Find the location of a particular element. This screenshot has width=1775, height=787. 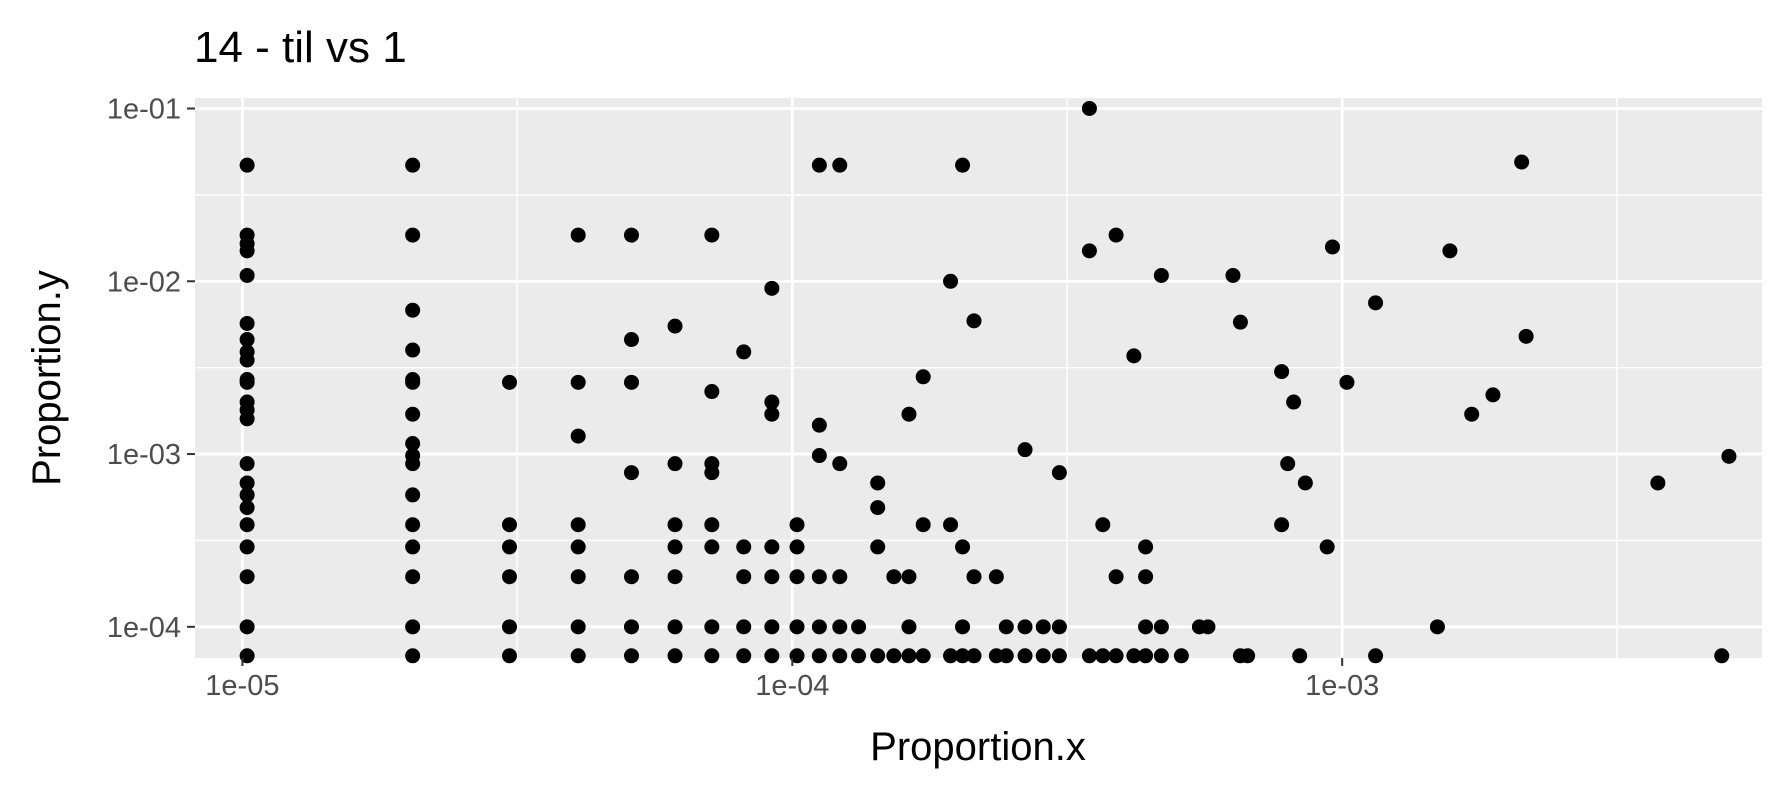

y-tick-label: 1e-03 is located at coordinates (144, 455).